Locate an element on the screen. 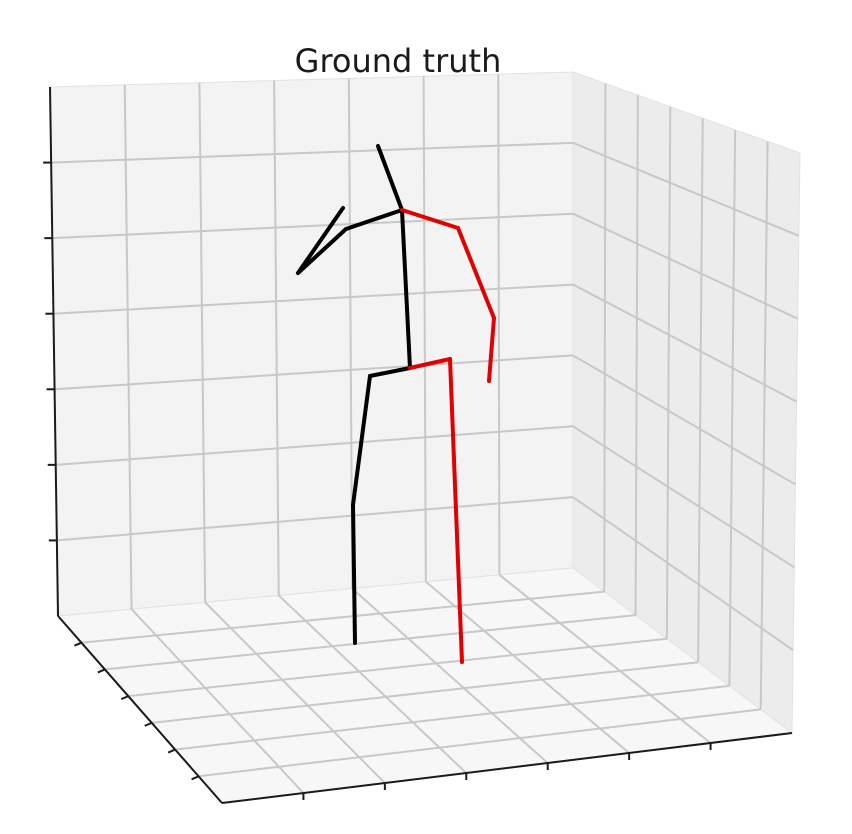 This screenshot has height=834, width=852. z-axis-line is located at coordinates (54, 351).